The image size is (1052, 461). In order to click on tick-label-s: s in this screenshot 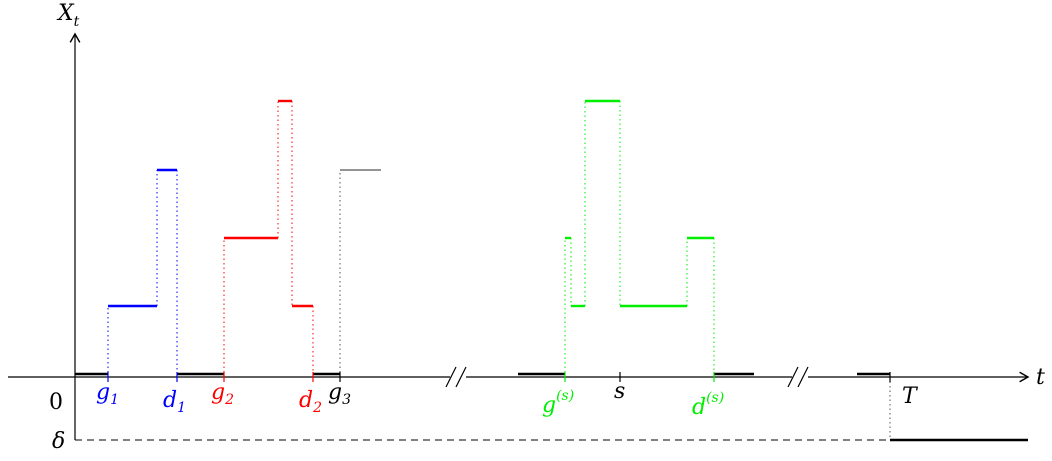, I will do `click(619, 391)`.